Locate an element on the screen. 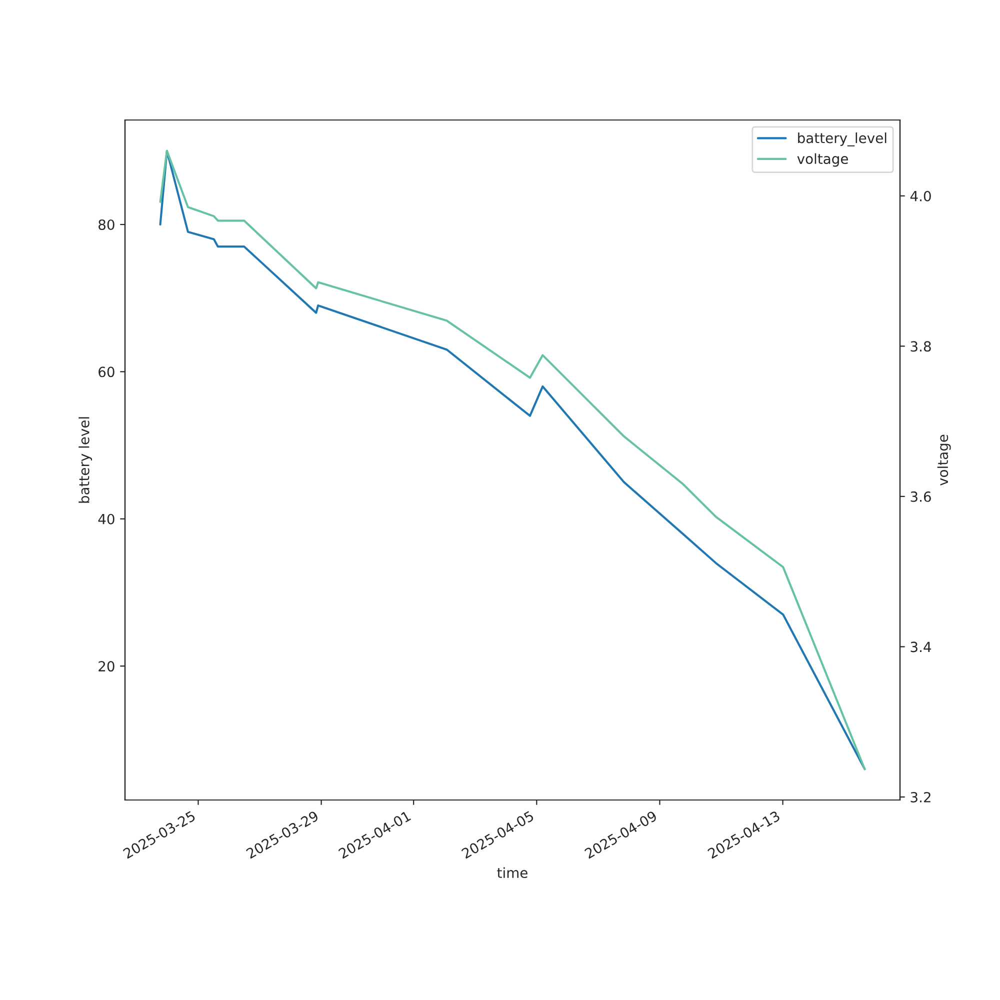 The height and width of the screenshot is (1000, 1000). y2-tick-label: 3.4 is located at coordinates (921, 647).